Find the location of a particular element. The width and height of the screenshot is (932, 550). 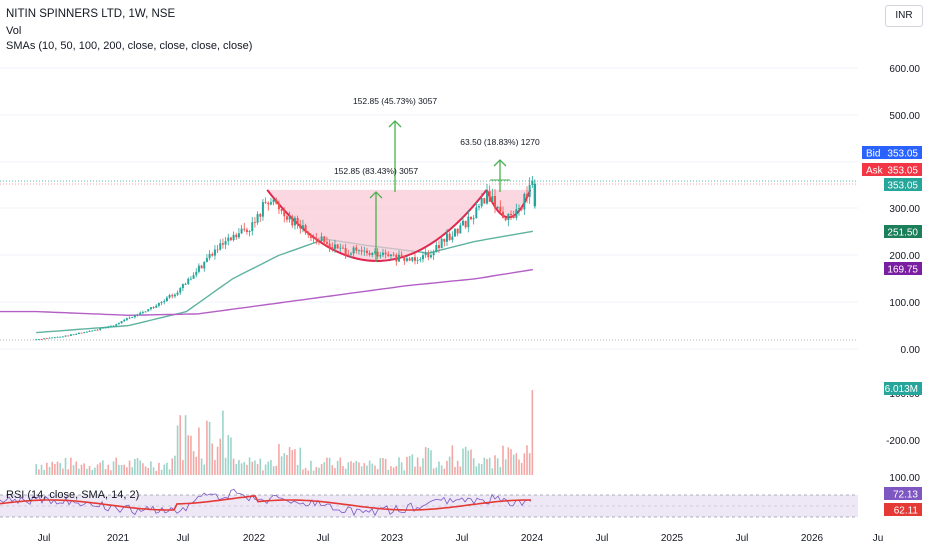

volume-tick-label: -200.00 is located at coordinates (903, 441).